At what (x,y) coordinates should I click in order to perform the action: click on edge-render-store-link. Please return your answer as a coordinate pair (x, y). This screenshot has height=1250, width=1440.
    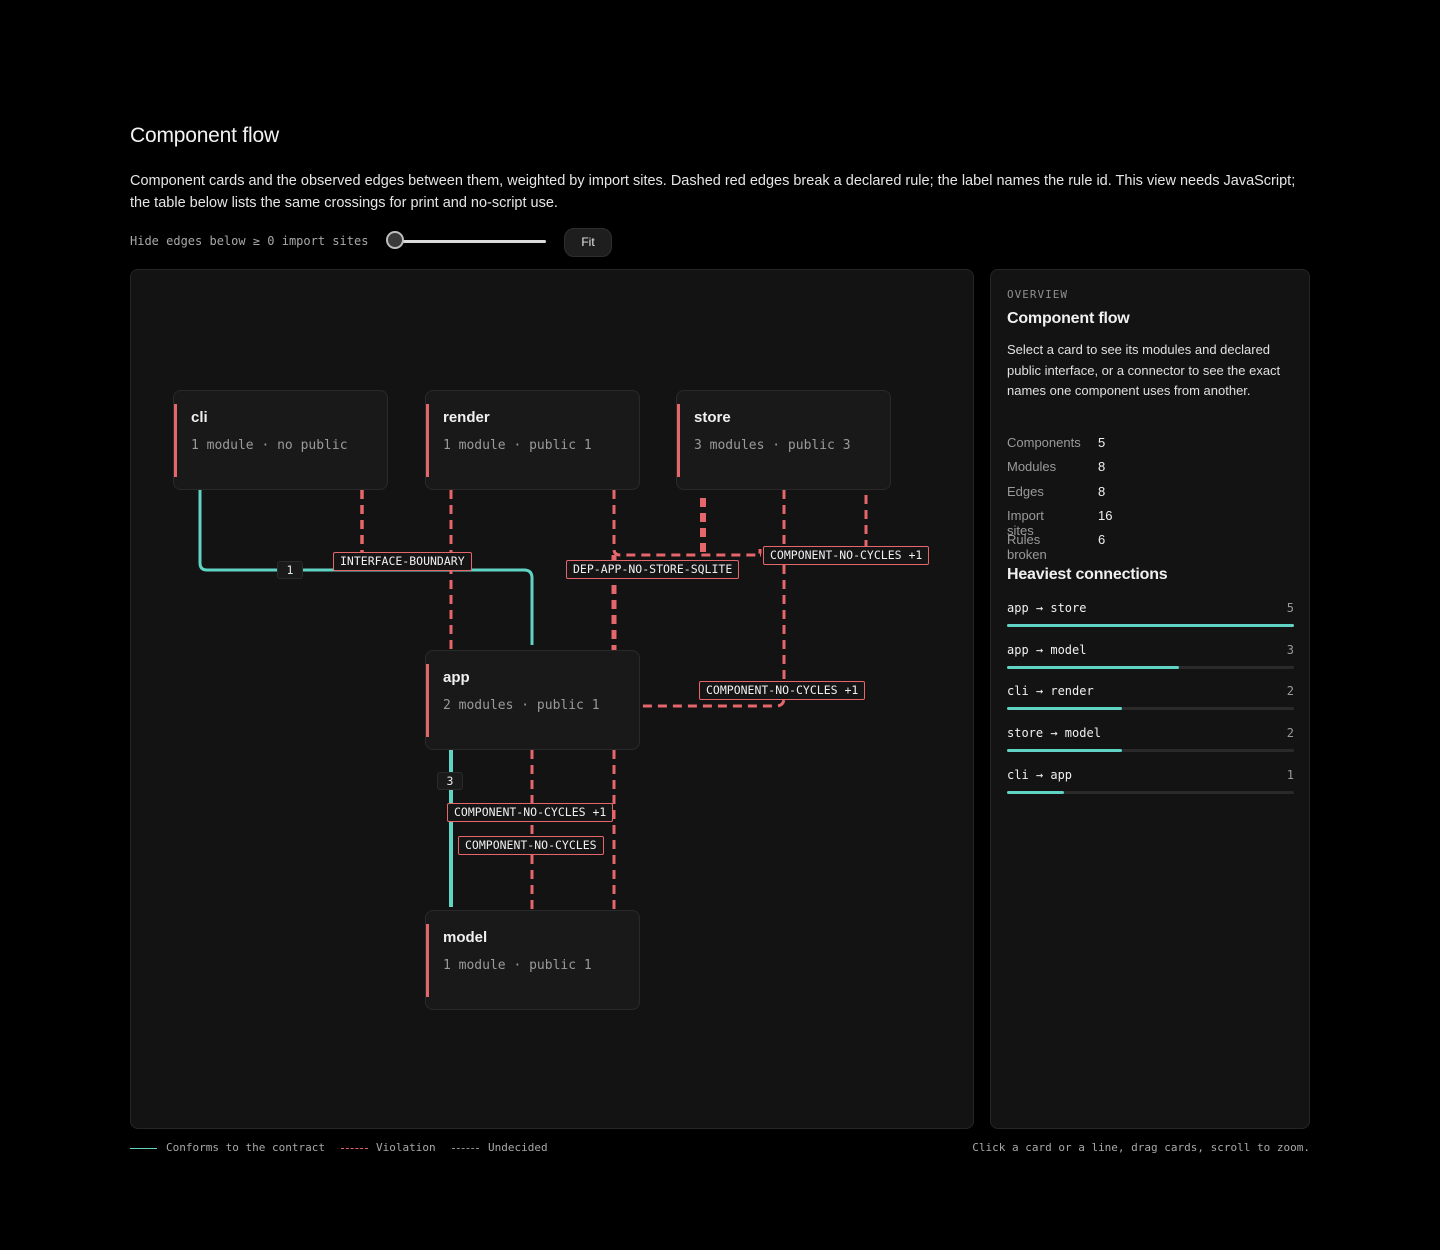
    Looking at the image, I should click on (687, 523).